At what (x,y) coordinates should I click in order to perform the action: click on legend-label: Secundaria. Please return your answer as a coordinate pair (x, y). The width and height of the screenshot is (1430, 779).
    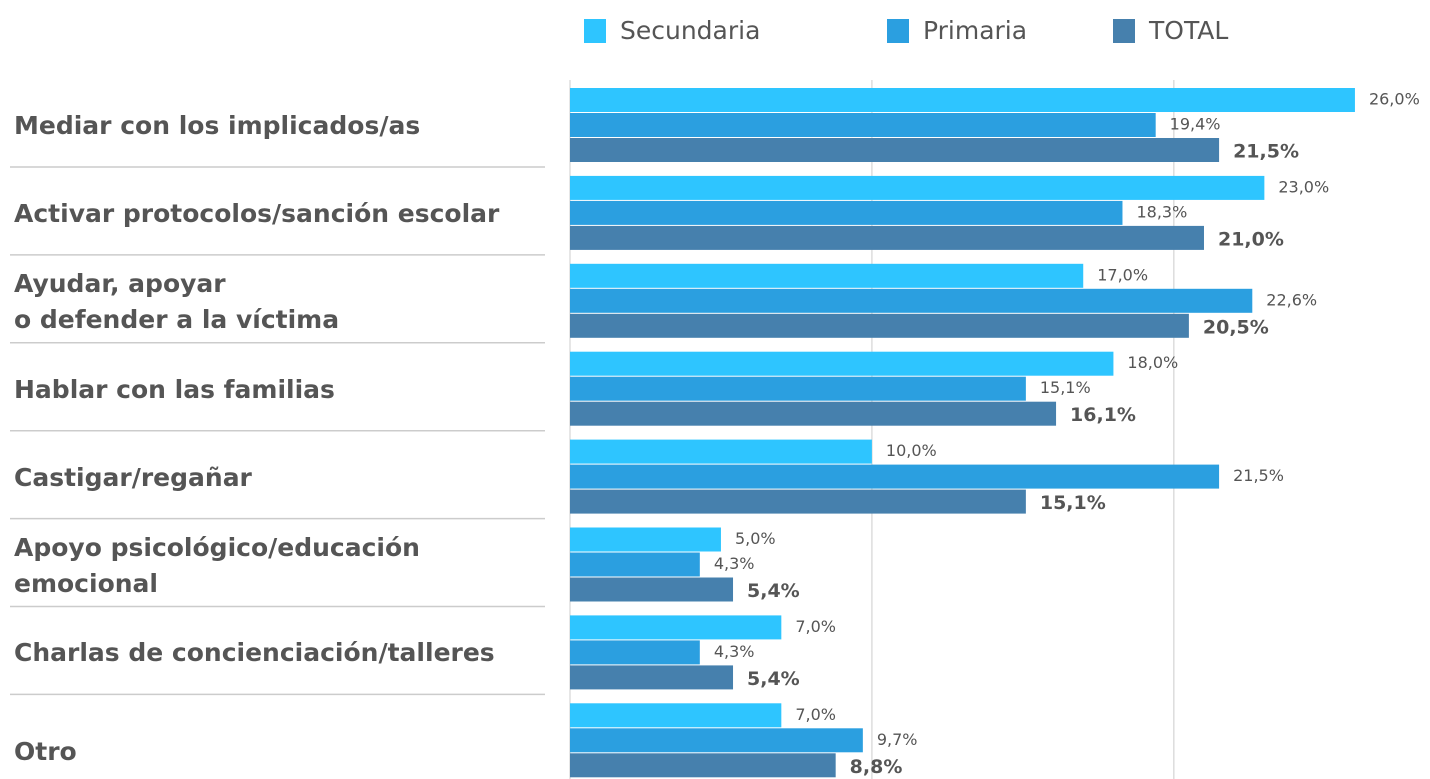
    Looking at the image, I should click on (690, 30).